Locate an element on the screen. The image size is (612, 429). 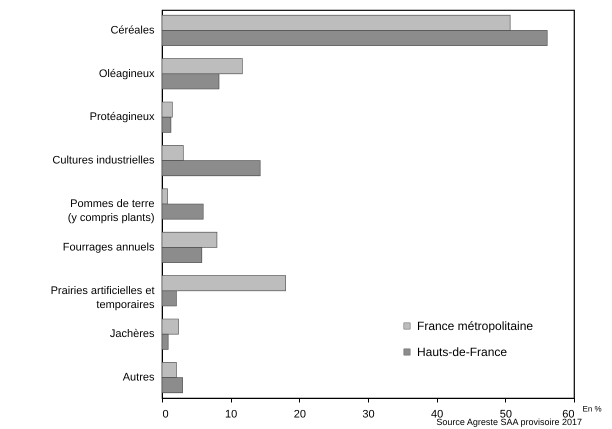
y-tick-label: Prairies artificielles et temporaires is located at coordinates (102, 297).